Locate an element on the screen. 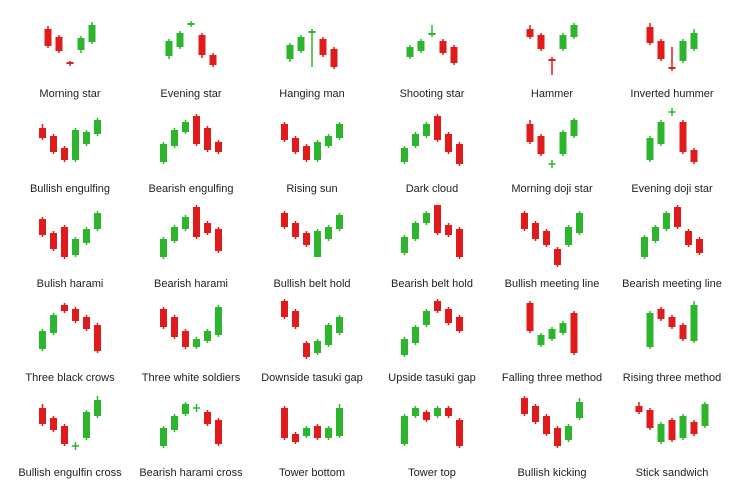 The image size is (740, 501). pattern-cell: Three black crows is located at coordinates (70, 339).